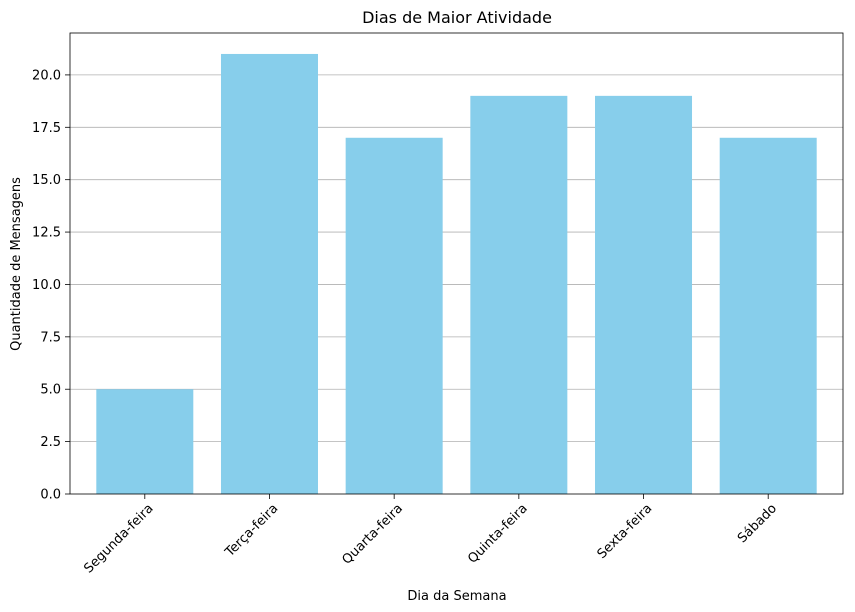  Describe the element at coordinates (457, 17) in the screenshot. I see `chart-title: Dias de Maior Atividade` at that location.